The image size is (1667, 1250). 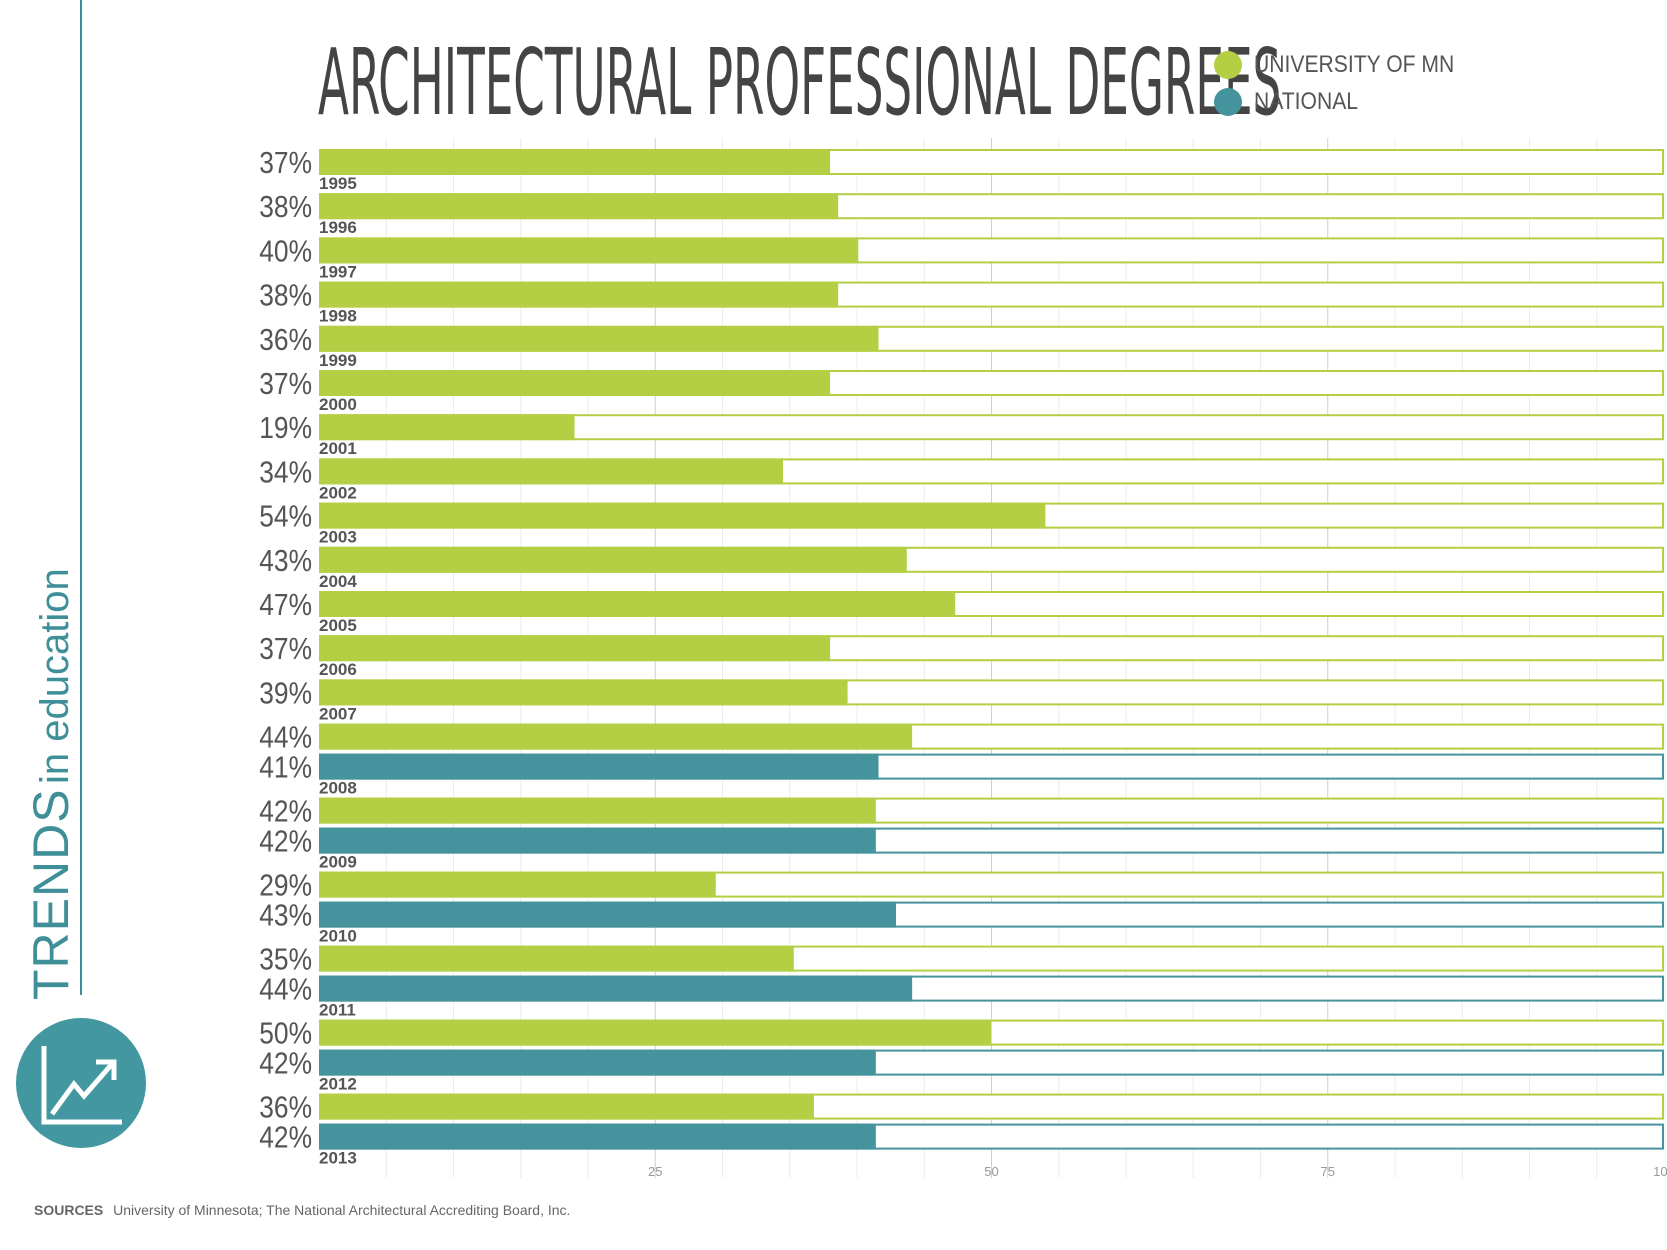 What do you see at coordinates (338, 862) in the screenshot?
I see `year-label: 2009` at bounding box center [338, 862].